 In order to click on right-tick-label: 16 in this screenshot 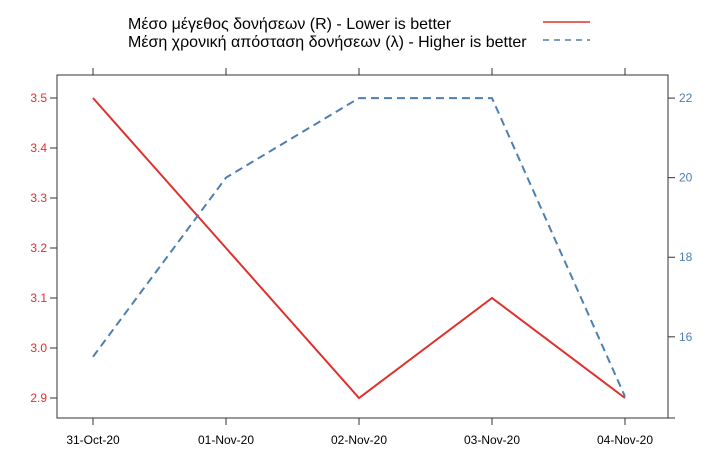, I will do `click(686, 337)`.